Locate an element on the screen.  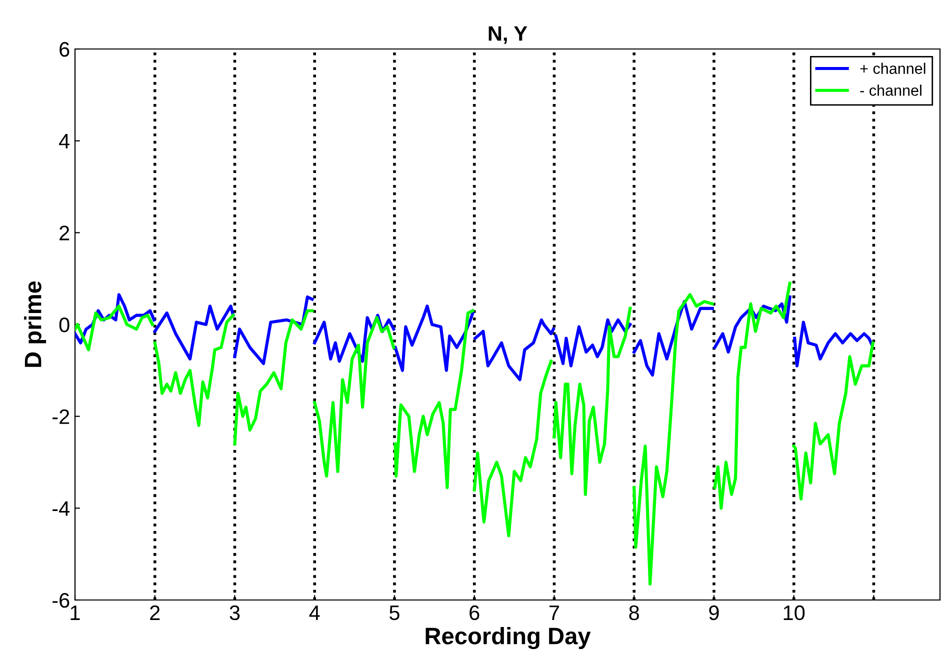
x-tick-label: 5 is located at coordinates (395, 613).